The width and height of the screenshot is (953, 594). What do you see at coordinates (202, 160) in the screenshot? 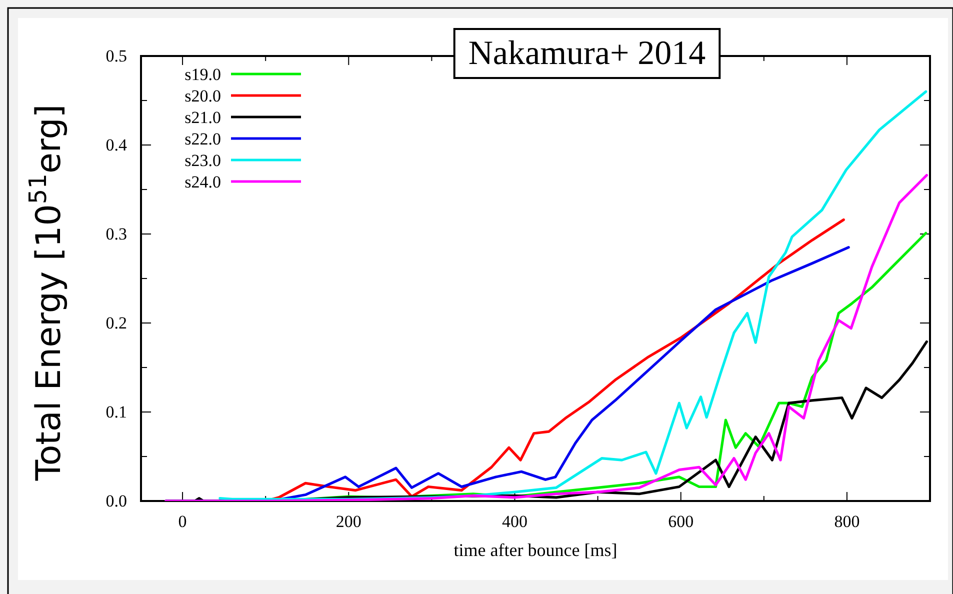
I see `legend-label: s23.0` at bounding box center [202, 160].